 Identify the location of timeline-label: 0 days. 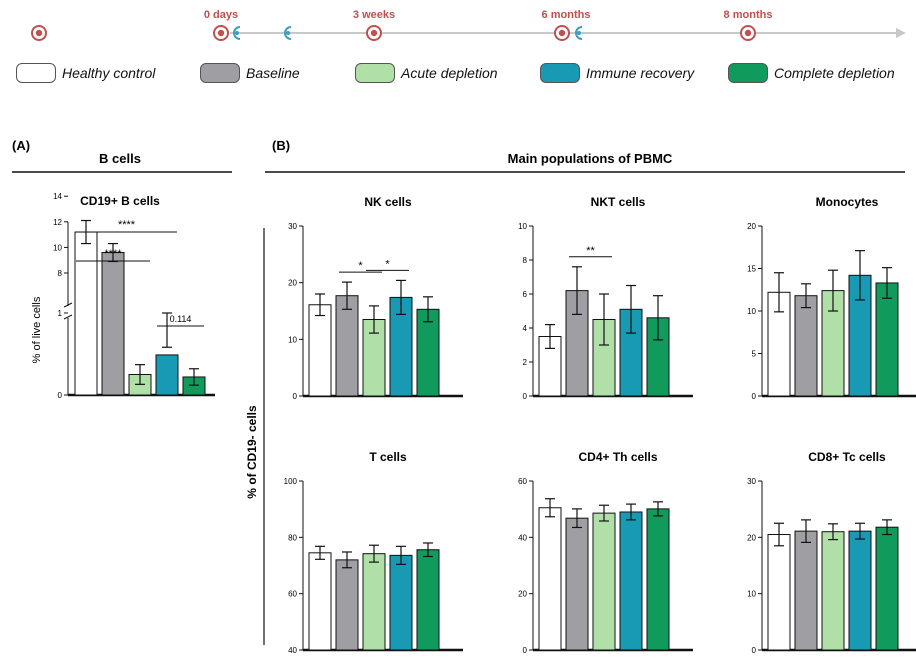
(221, 15).